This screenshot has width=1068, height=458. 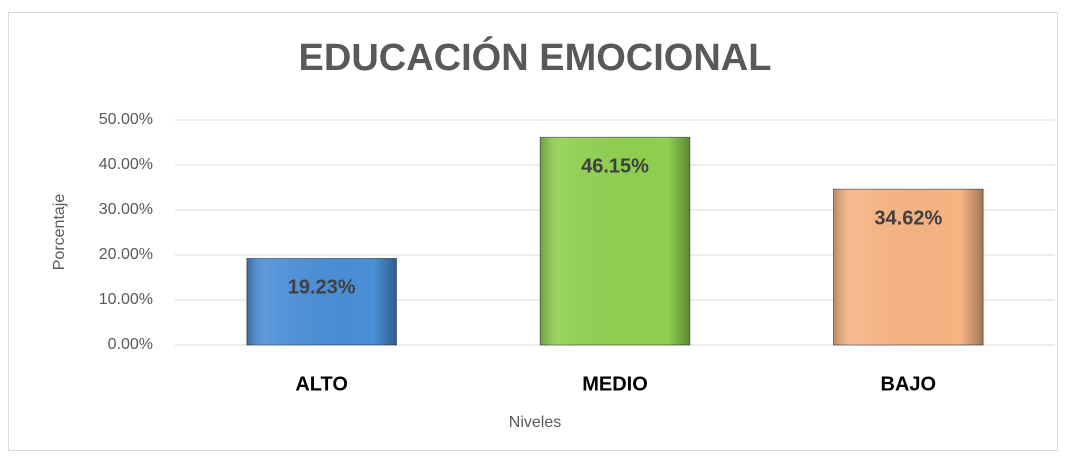 What do you see at coordinates (321, 301) in the screenshot?
I see `bar` at bounding box center [321, 301].